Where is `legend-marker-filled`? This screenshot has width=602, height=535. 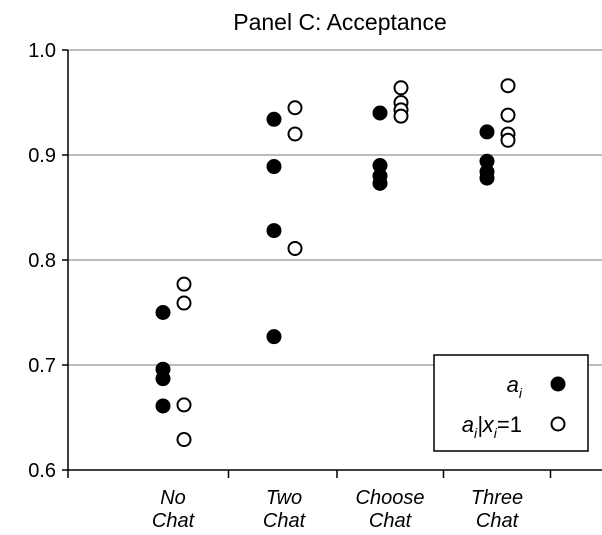
legend-marker-filled is located at coordinates (558, 384).